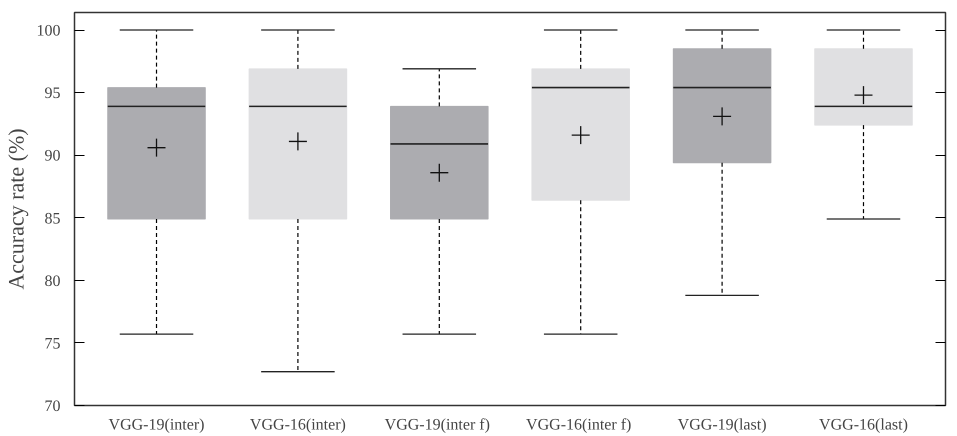 Image resolution: width=957 pixels, height=436 pixels. Describe the element at coordinates (863, 425) in the screenshot. I see `x-tick-label: VGG-16(last)` at that location.